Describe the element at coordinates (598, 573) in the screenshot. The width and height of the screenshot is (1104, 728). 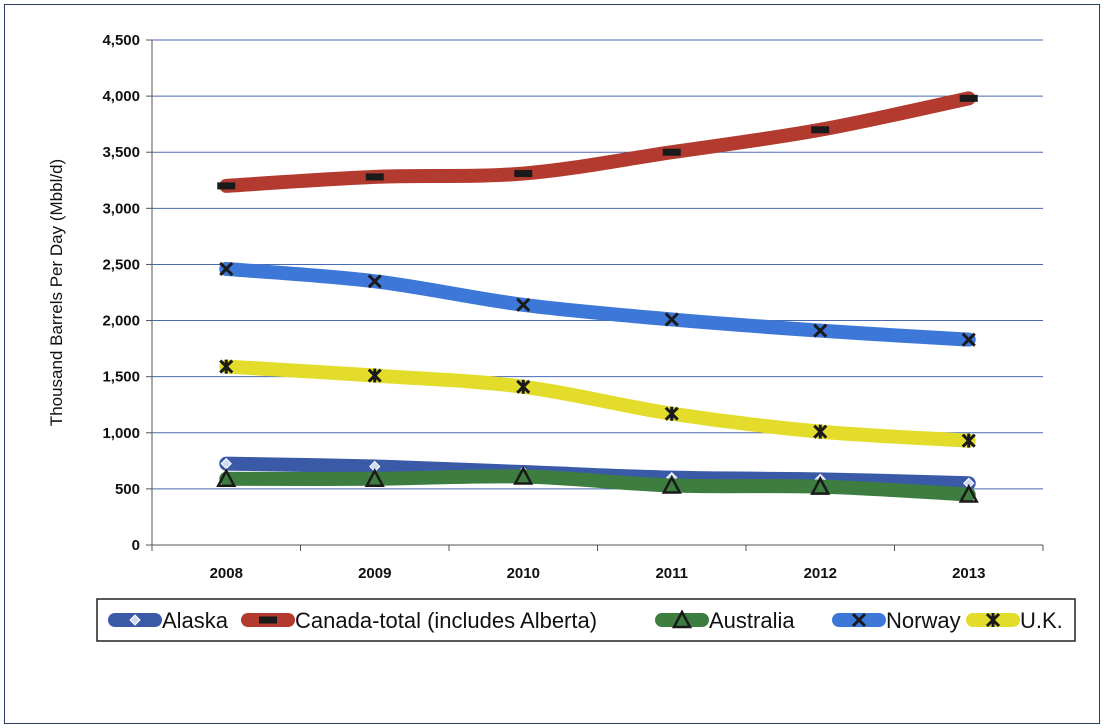
I see `x-axis-ticks: 2008 2009 2010 2011 2012 2013` at that location.